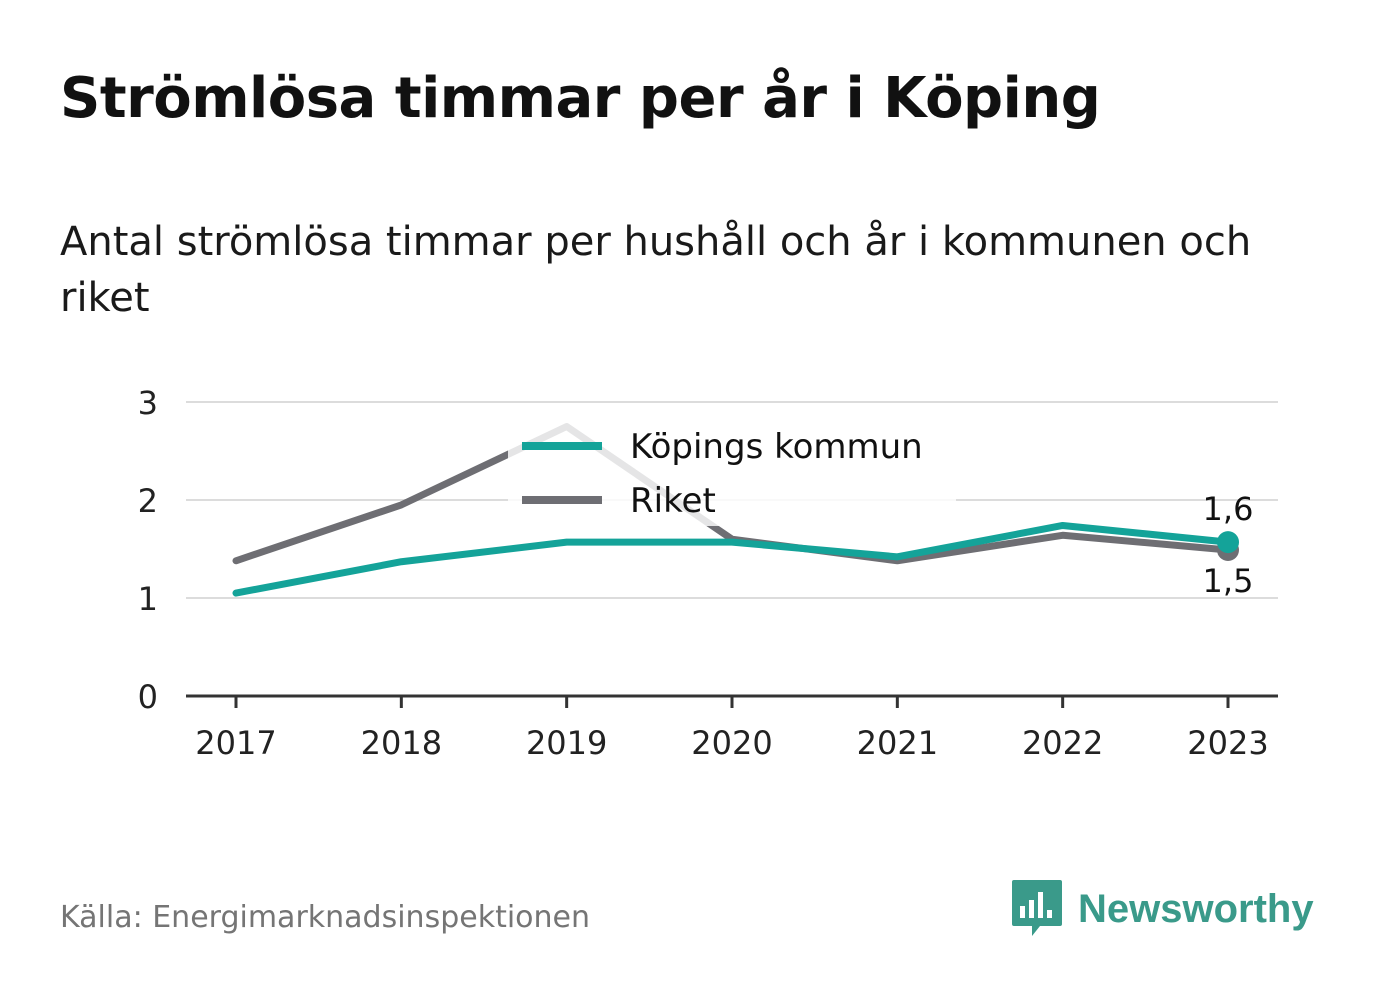  What do you see at coordinates (776, 447) in the screenshot?
I see `legend-label: Köpings kommun` at bounding box center [776, 447].